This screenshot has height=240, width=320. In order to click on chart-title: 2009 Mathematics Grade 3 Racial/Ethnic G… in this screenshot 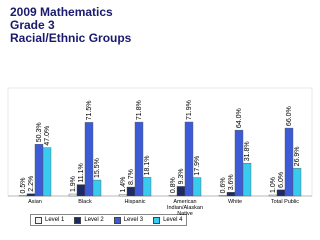, I will do `click(71, 25)`.